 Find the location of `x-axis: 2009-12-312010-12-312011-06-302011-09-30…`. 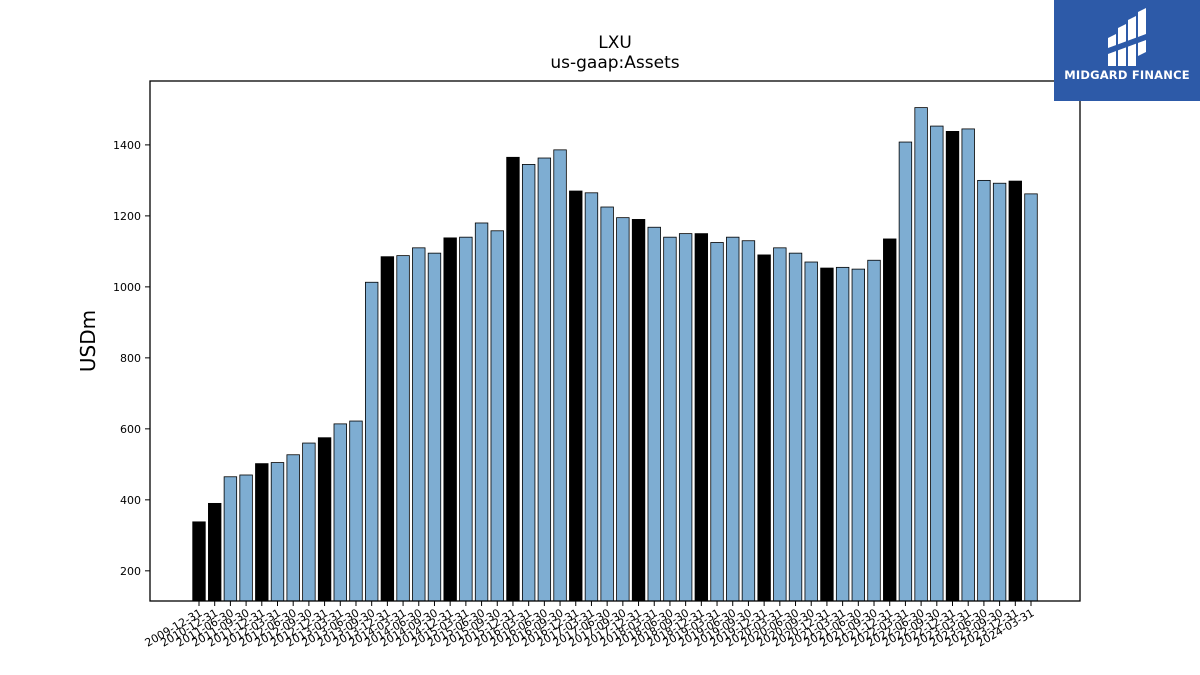

x-axis: 2009-12-312010-12-312011-06-302011-09-30… is located at coordinates (590, 625).